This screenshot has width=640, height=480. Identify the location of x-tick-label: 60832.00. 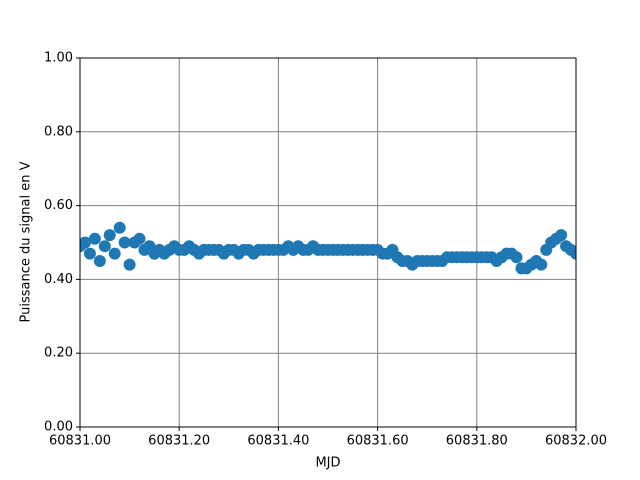
(576, 441).